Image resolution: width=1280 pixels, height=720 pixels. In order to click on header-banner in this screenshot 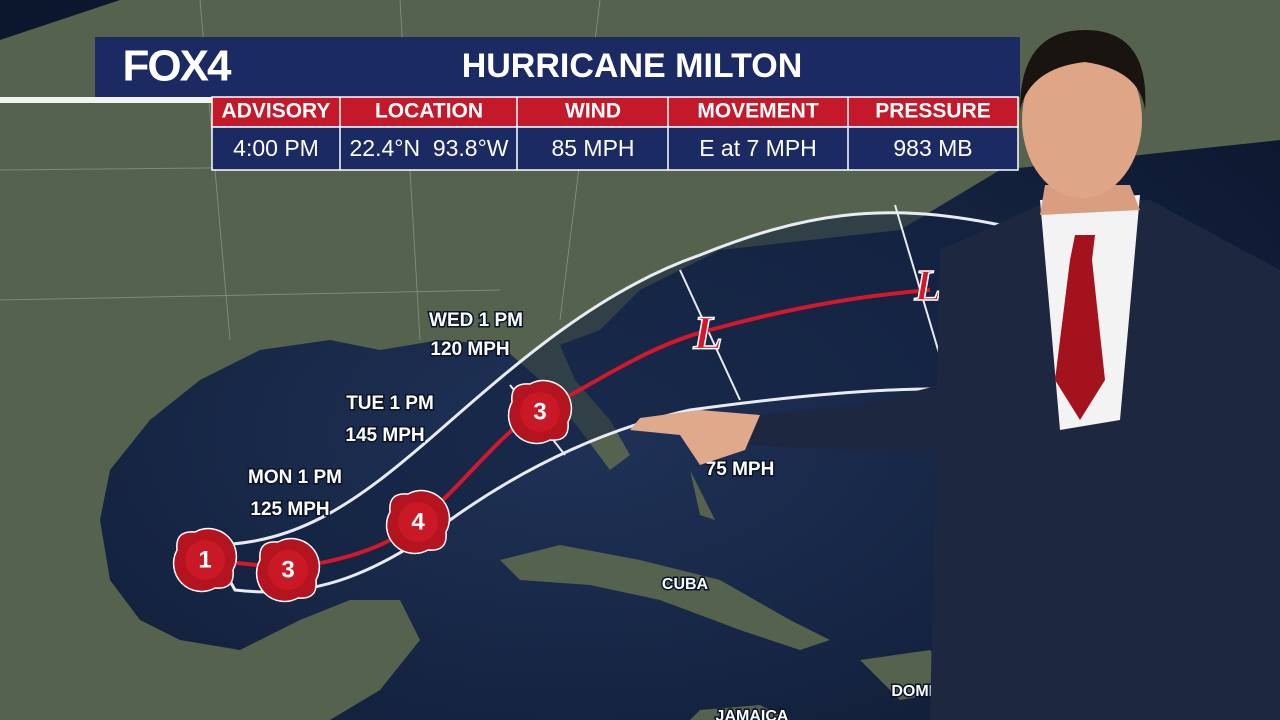, I will do `click(557, 67)`.